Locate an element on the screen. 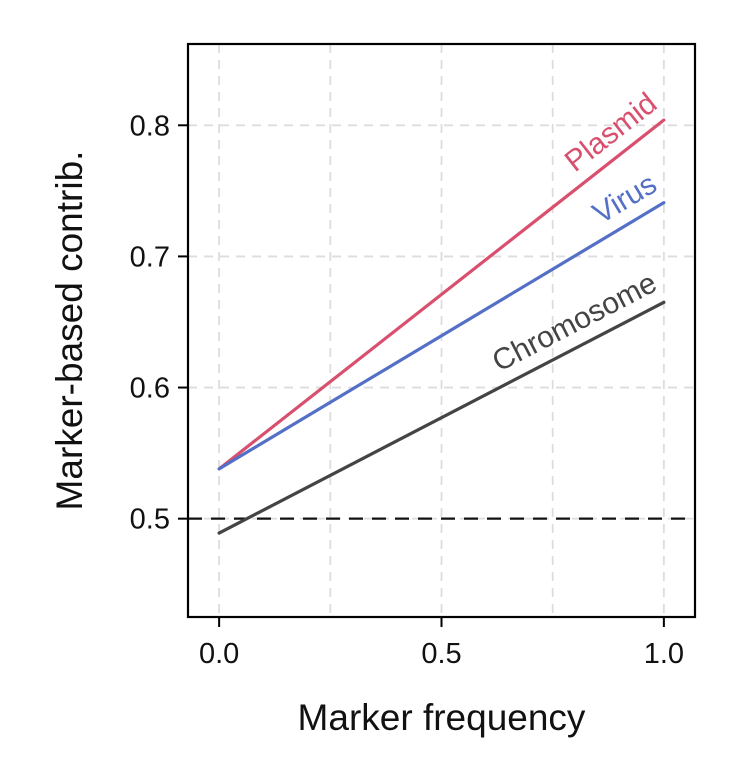 The image size is (750, 781). x-tick-label: 1.0 is located at coordinates (664, 654).